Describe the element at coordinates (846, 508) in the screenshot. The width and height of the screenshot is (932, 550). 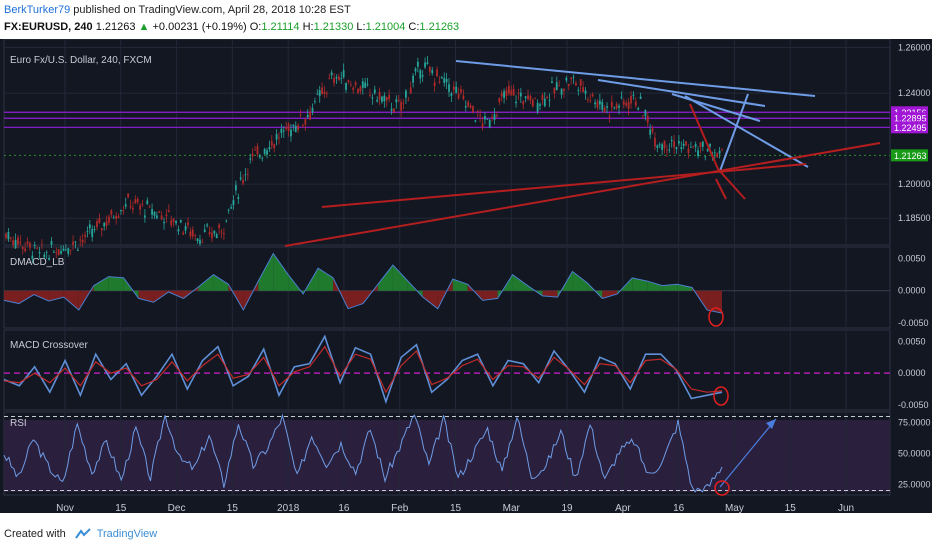
I see `time-axis-tick: Jun` at that location.